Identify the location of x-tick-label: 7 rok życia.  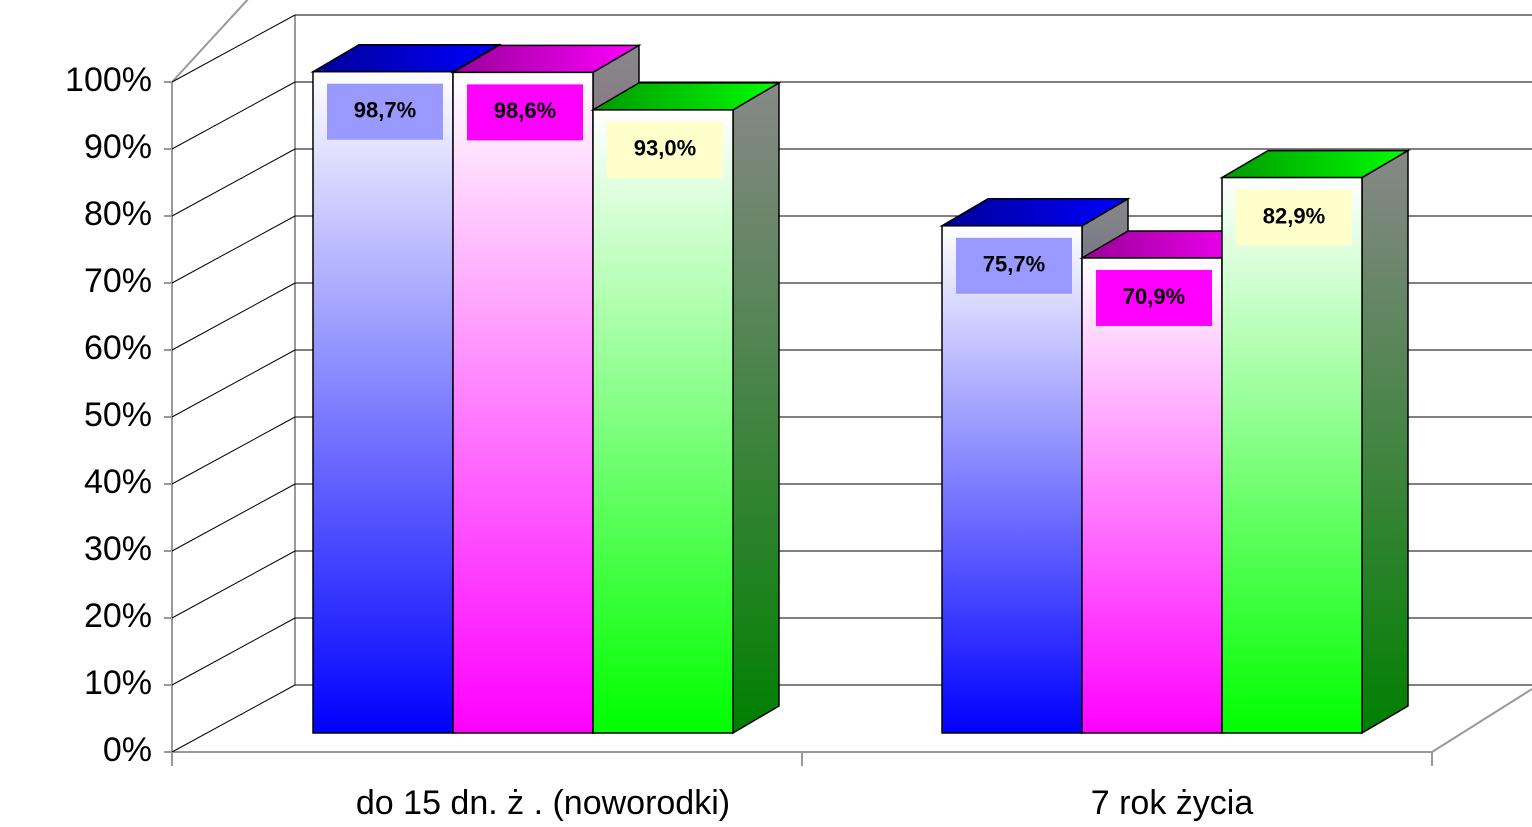
(1172, 803).